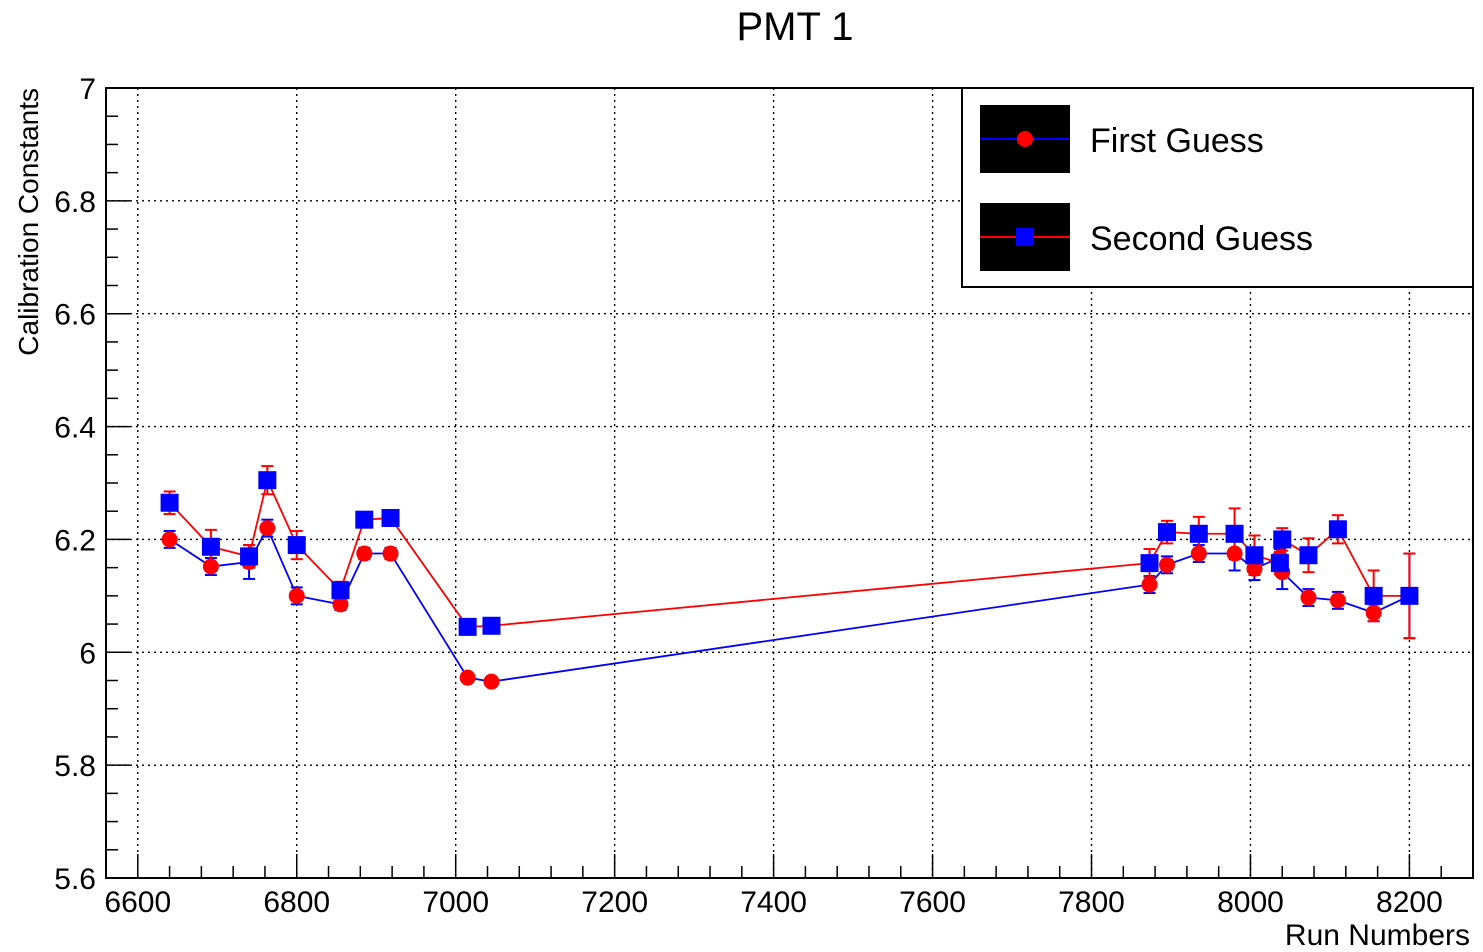 This screenshot has width=1483, height=952. I want to click on y-tick-label: 6.8, so click(75, 202).